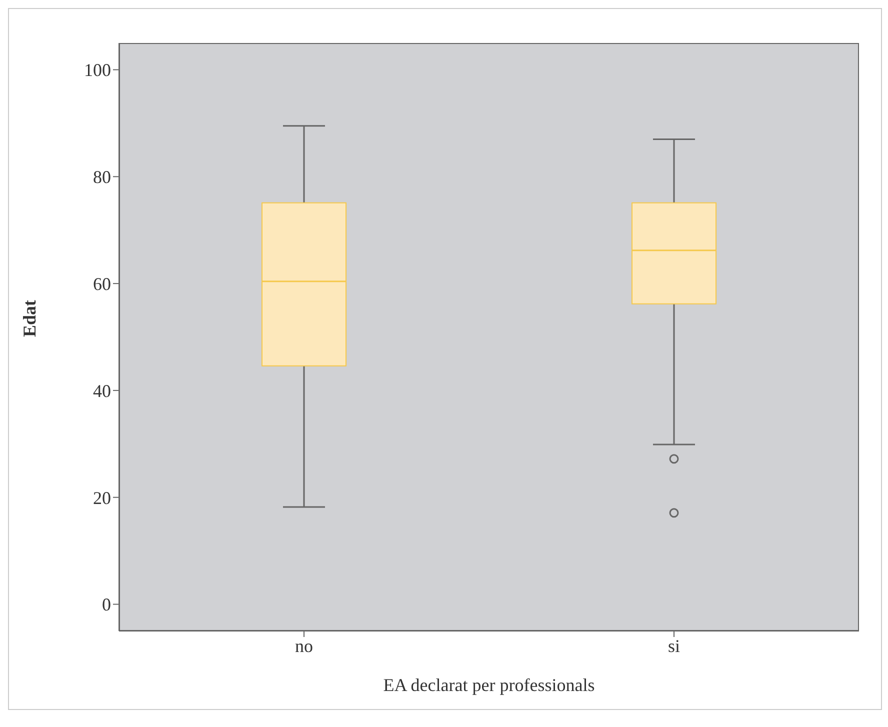 Image resolution: width=888 pixels, height=727 pixels. What do you see at coordinates (102, 390) in the screenshot?
I see `y-tick-label: 40` at bounding box center [102, 390].